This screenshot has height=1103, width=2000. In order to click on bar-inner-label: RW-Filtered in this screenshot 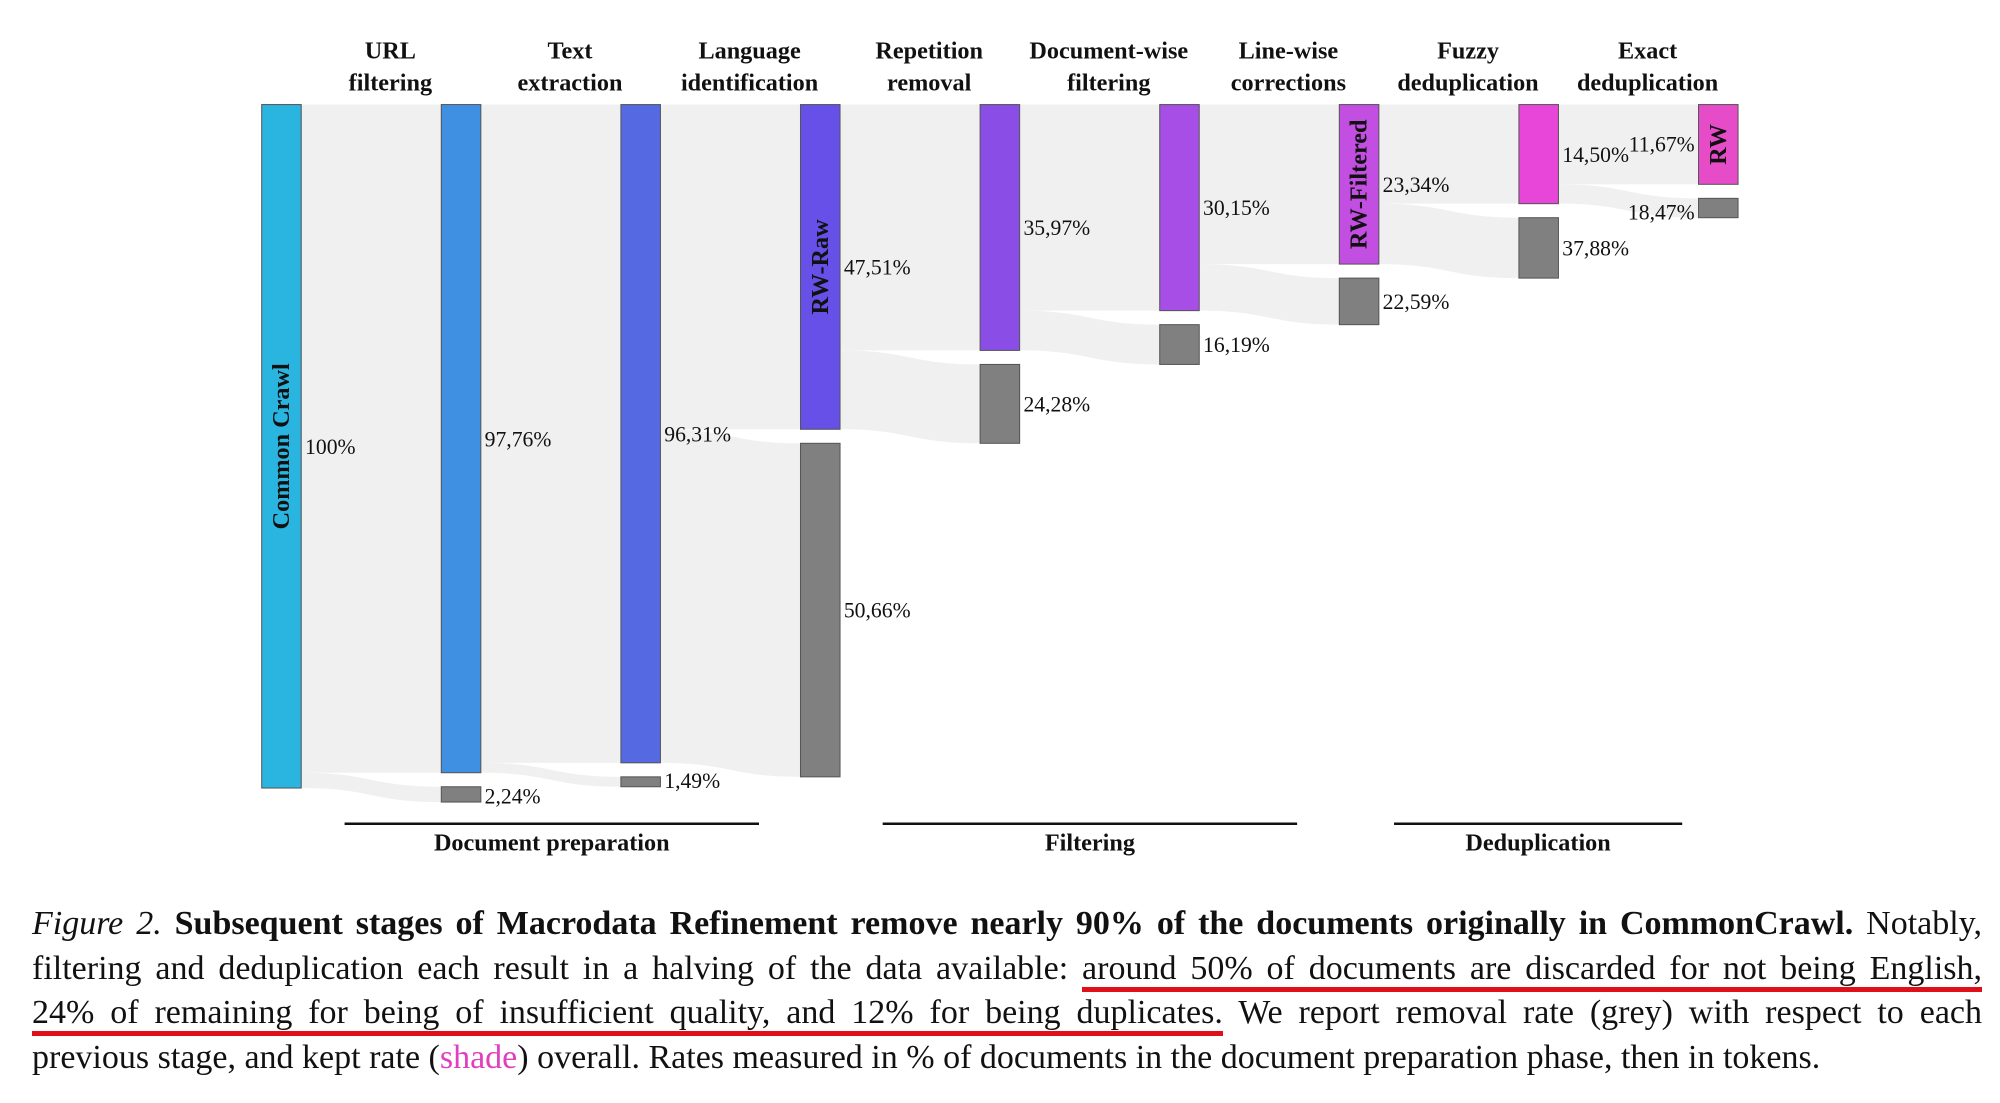, I will do `click(1359, 184)`.